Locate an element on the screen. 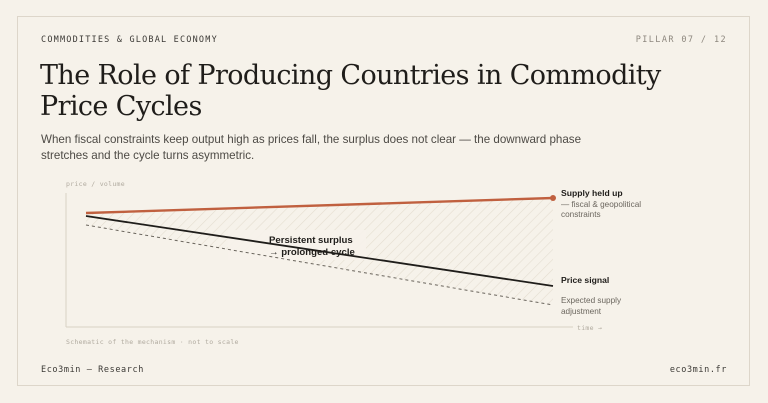  footer-url: eco3min.fr is located at coordinates (698, 370).